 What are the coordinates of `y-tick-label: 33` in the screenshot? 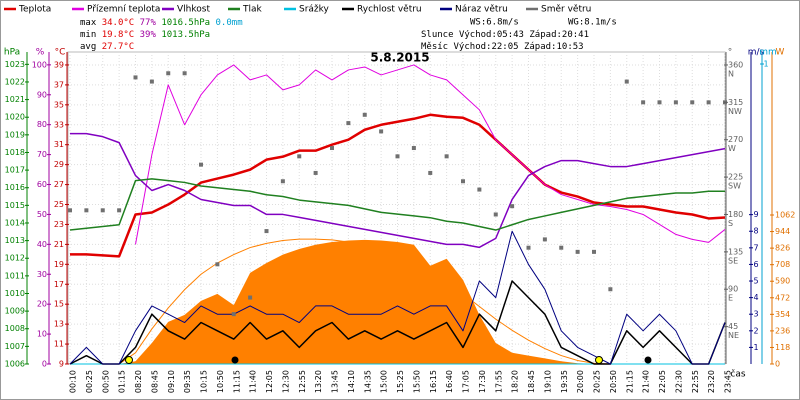 It's located at (59, 124).